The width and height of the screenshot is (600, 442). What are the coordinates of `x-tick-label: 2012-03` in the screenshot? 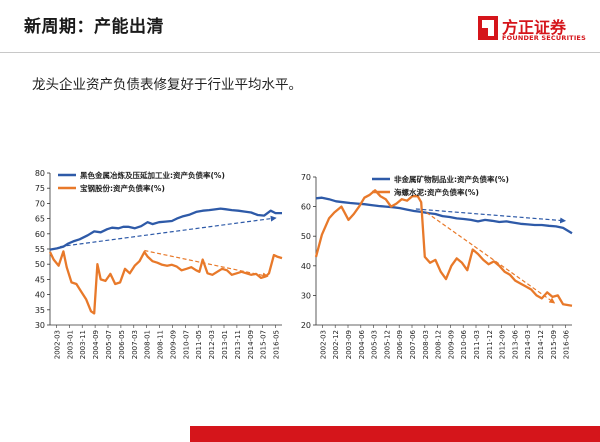 It's located at (212, 344).